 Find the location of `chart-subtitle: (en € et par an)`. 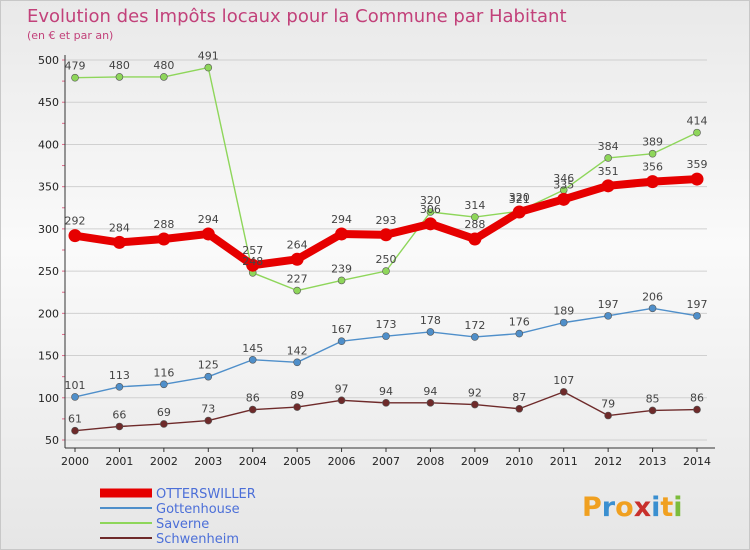

chart-subtitle: (en € et par an) is located at coordinates (70, 35).